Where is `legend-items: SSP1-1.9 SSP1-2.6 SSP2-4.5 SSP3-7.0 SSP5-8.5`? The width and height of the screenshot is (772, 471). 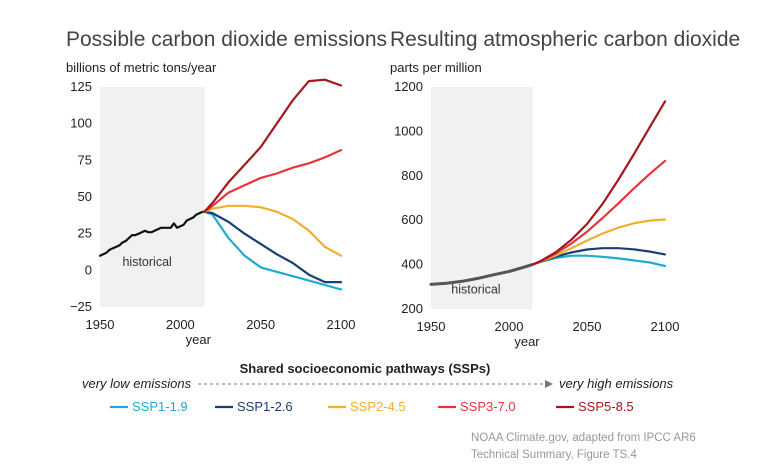 legend-items: SSP1-1.9 SSP1-2.6 SSP2-4.5 SSP3-7.0 SSP5-8.5 is located at coordinates (372, 406).